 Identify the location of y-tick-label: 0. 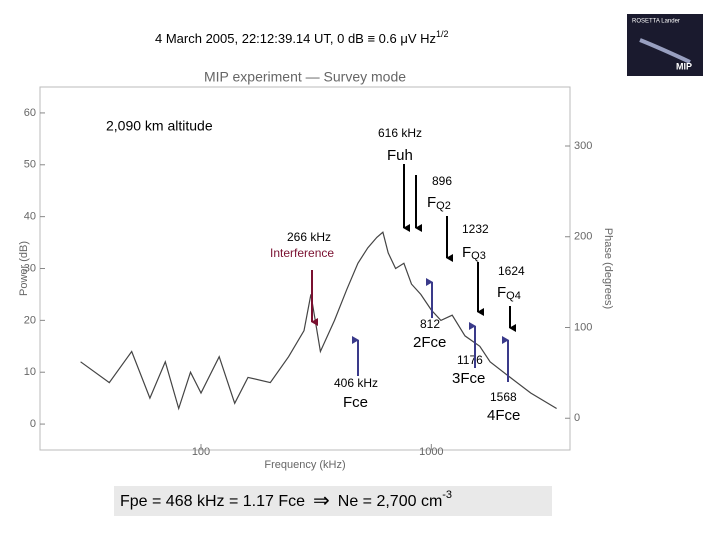
(33, 424).